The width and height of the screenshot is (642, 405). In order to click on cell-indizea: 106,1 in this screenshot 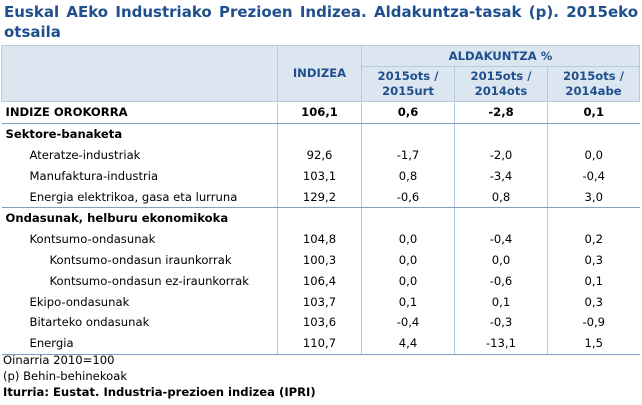, I will do `click(319, 112)`.